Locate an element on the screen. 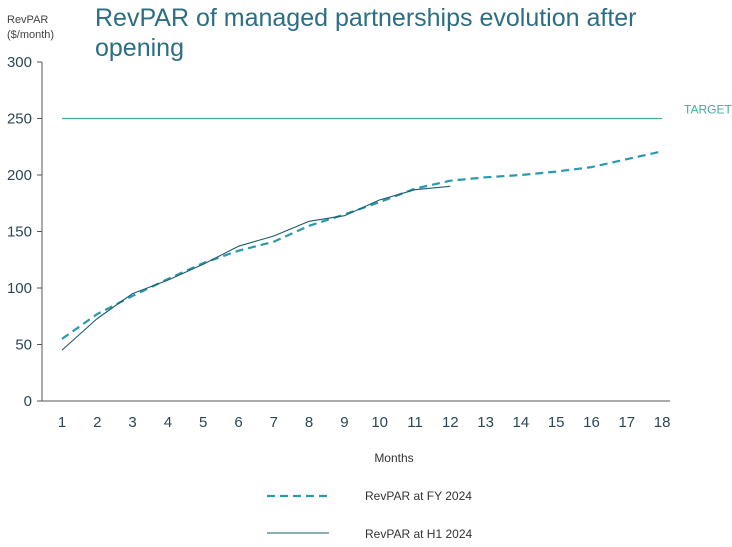  x-tick-label: 7 is located at coordinates (274, 422).